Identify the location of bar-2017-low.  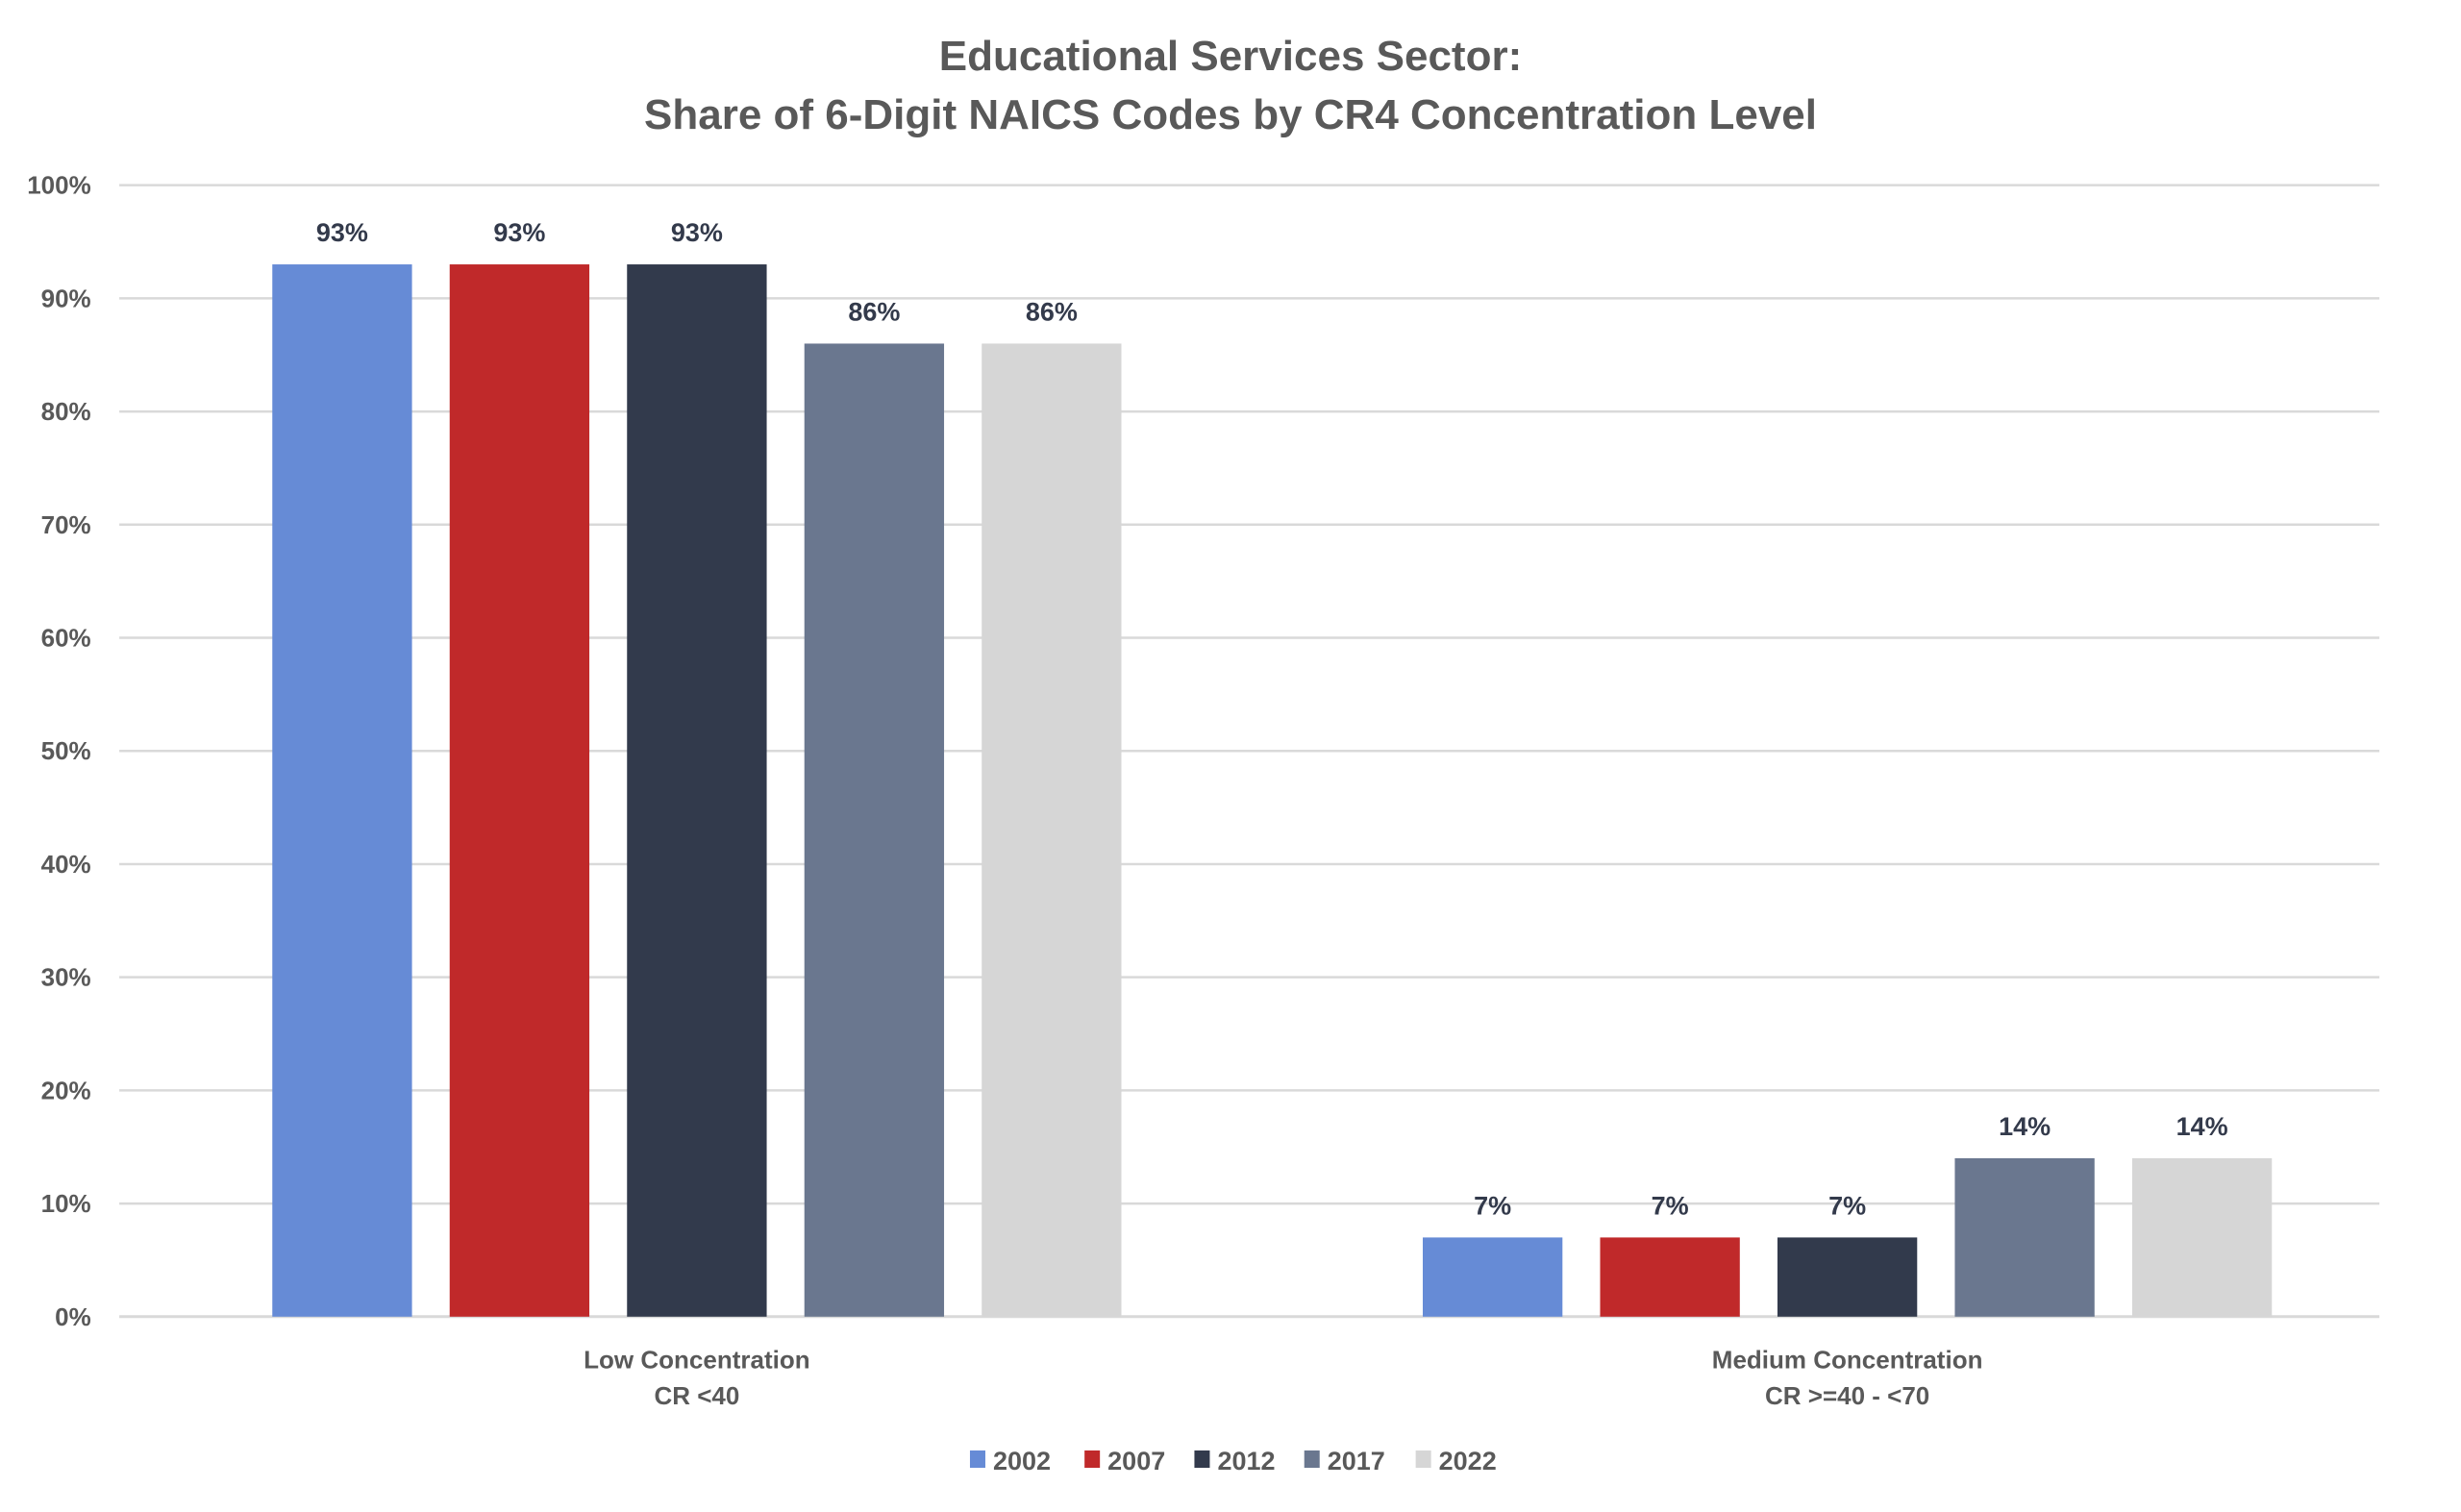
(874, 830).